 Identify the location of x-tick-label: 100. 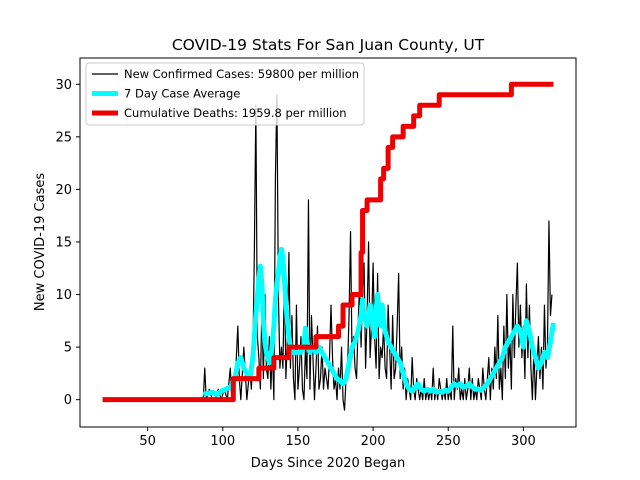
(222, 441).